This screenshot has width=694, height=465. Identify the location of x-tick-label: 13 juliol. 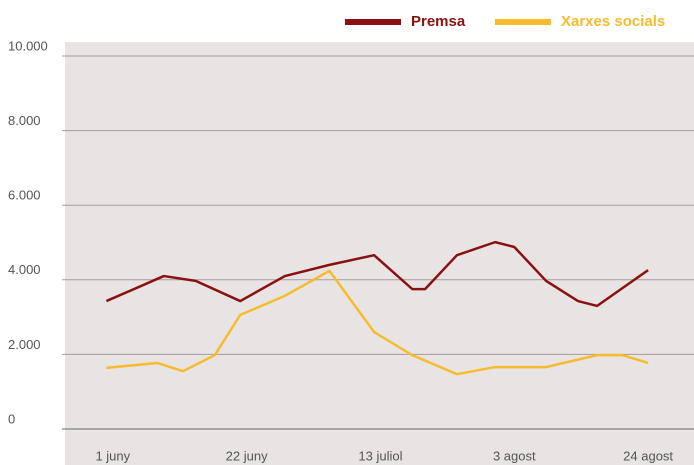
(380, 455).